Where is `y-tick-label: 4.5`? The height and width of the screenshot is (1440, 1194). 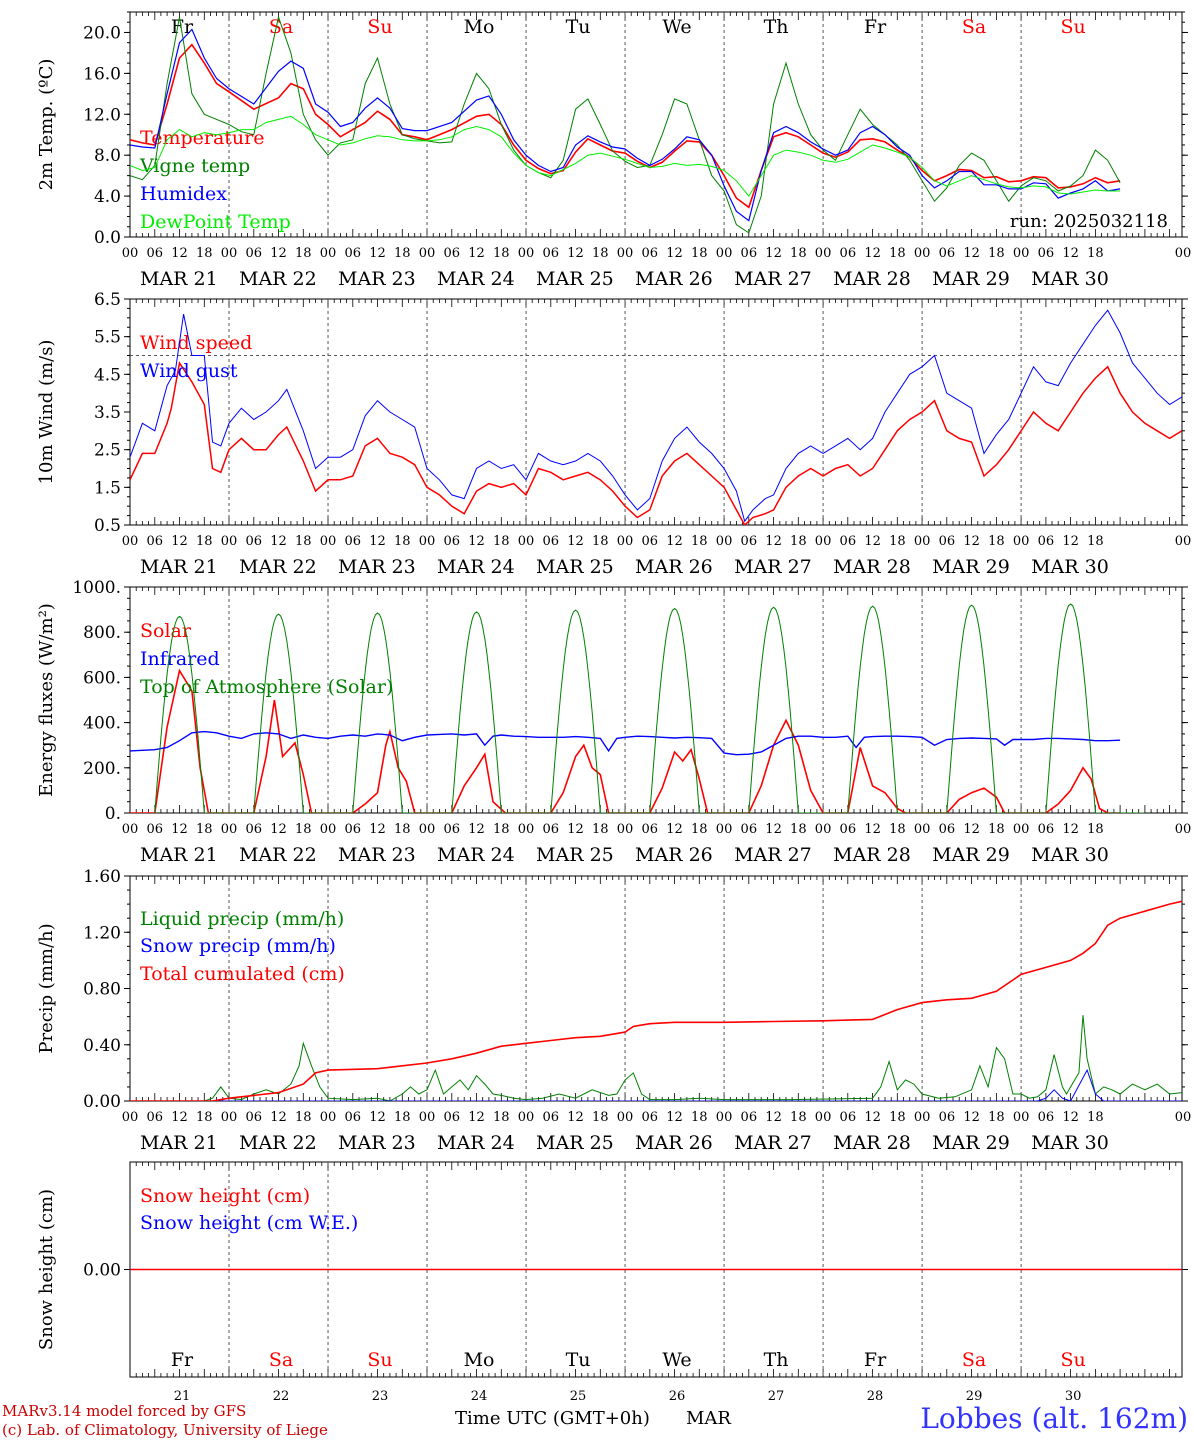 y-tick-label: 4.5 is located at coordinates (107, 375).